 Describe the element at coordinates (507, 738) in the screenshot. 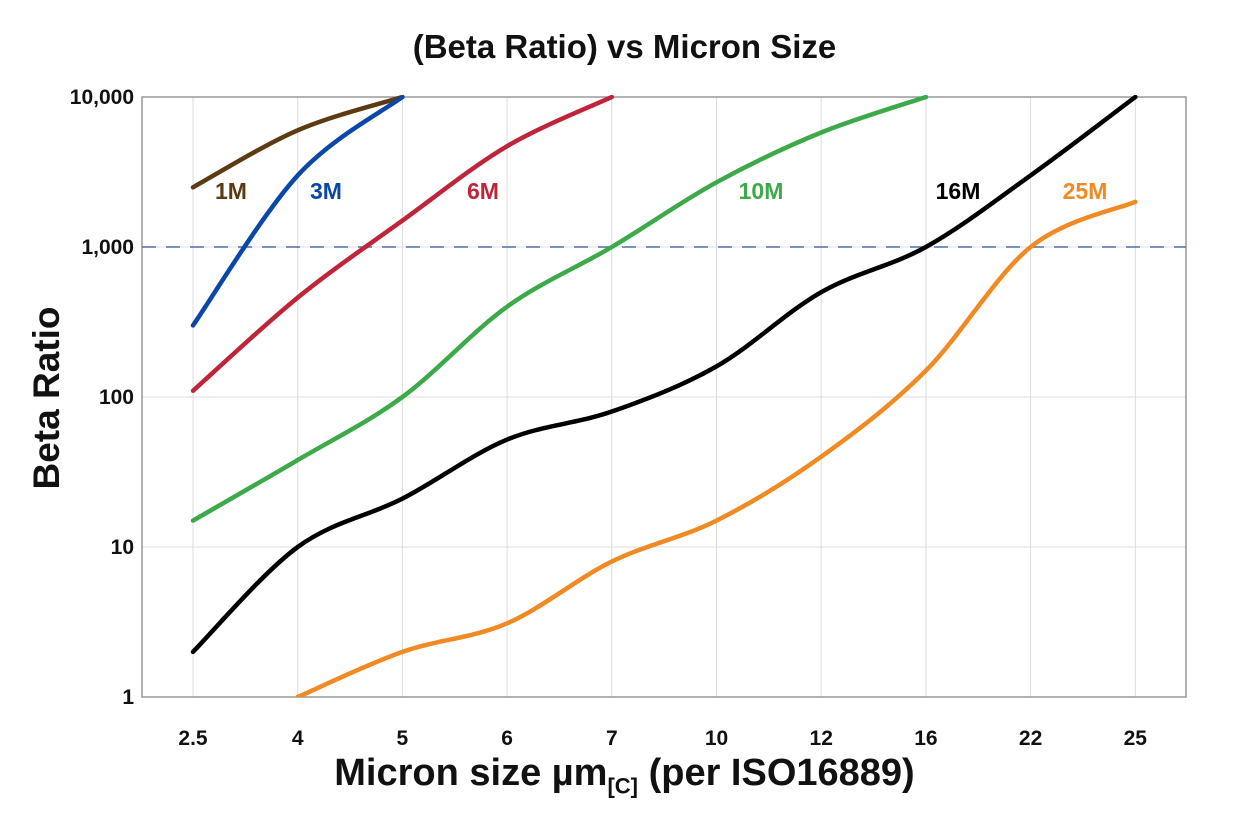

I see `x-tick-label: 6` at that location.